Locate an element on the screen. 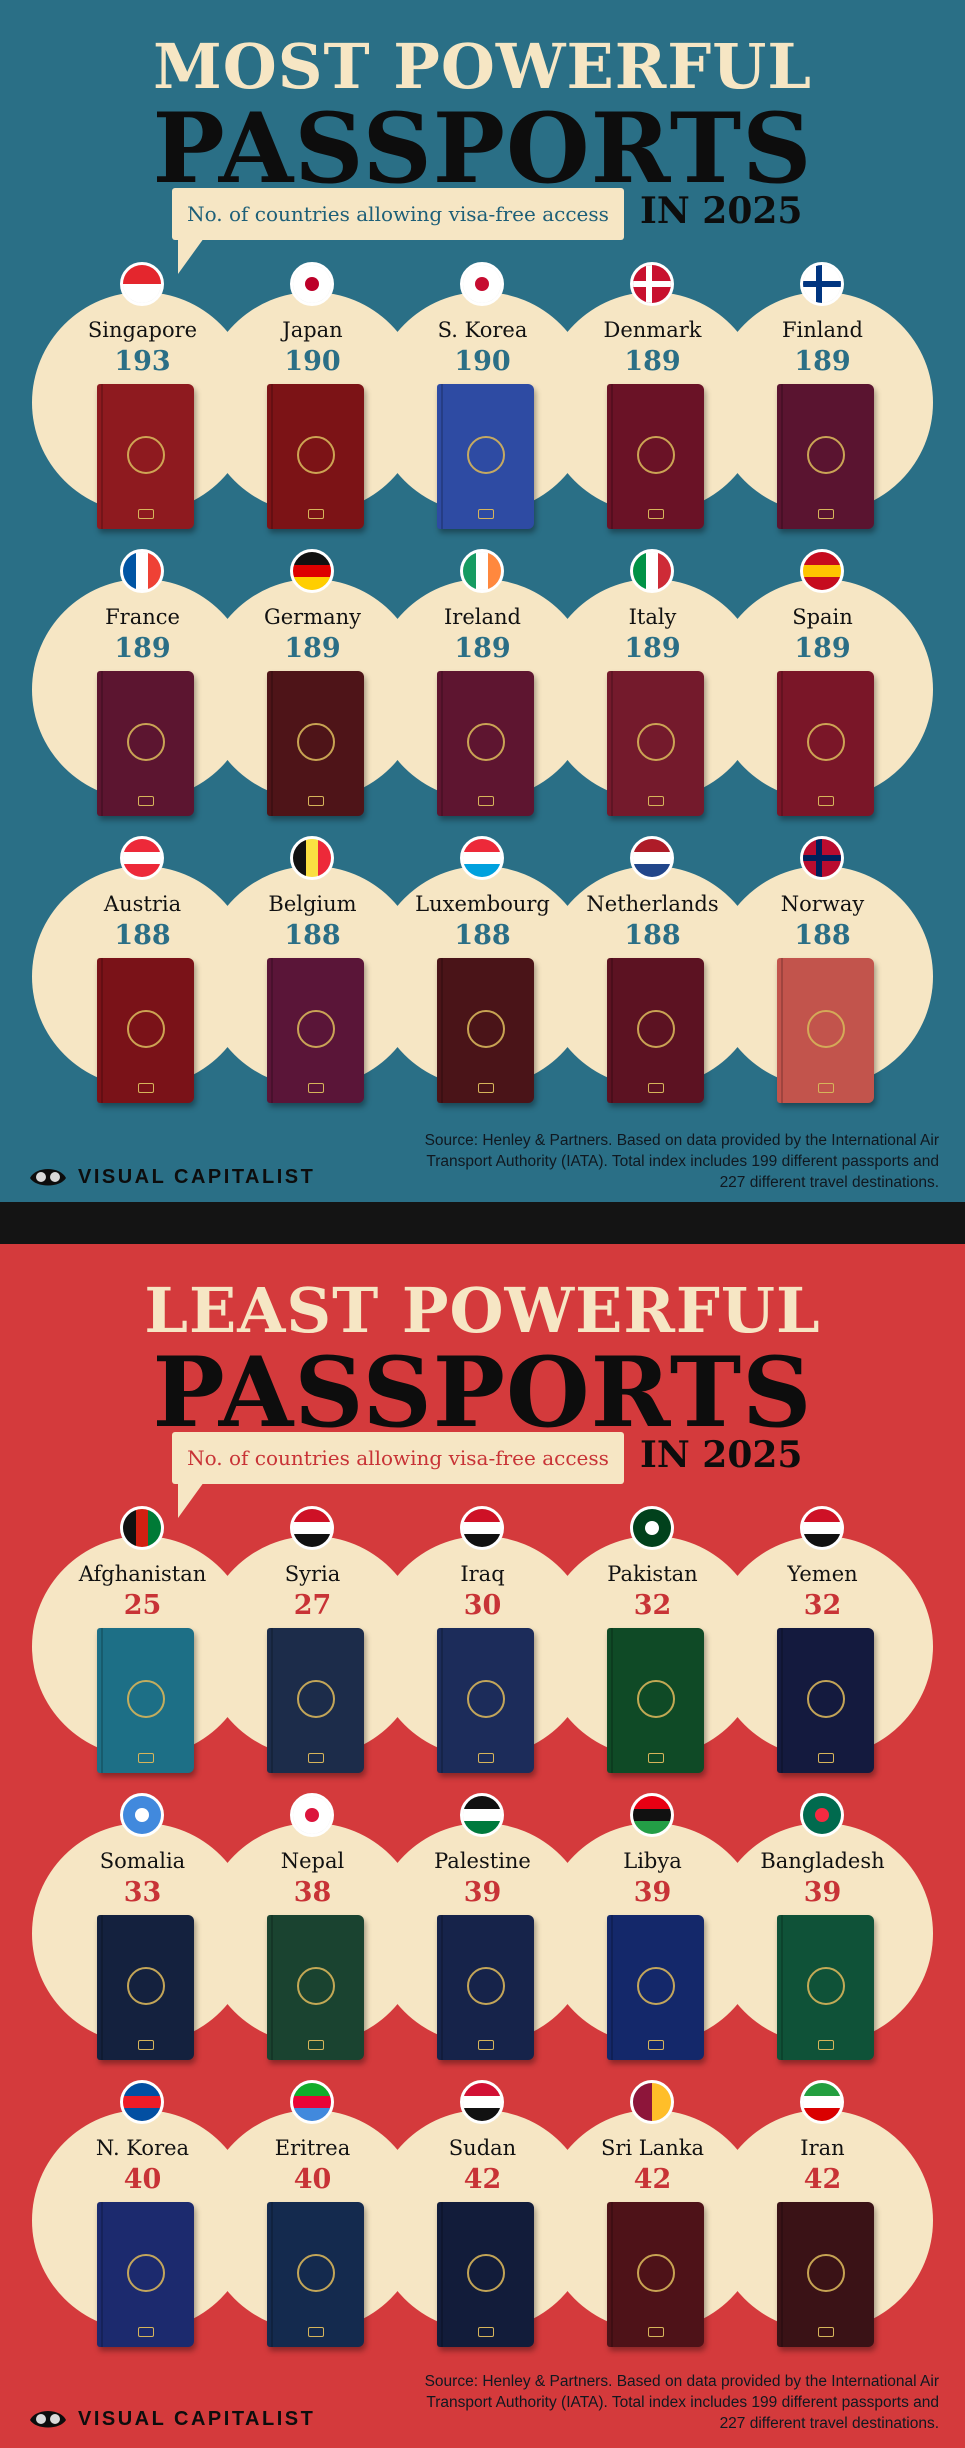 The height and width of the screenshot is (2448, 965). year-label: IN 2025 is located at coordinates (721, 1455).